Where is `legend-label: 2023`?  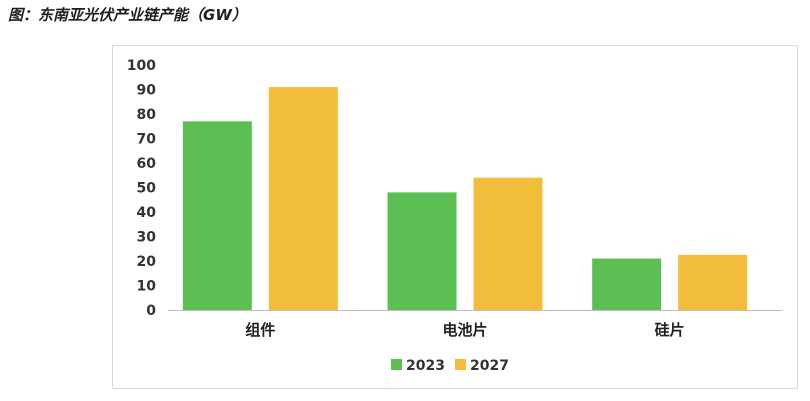
legend-label: 2023 is located at coordinates (425, 366).